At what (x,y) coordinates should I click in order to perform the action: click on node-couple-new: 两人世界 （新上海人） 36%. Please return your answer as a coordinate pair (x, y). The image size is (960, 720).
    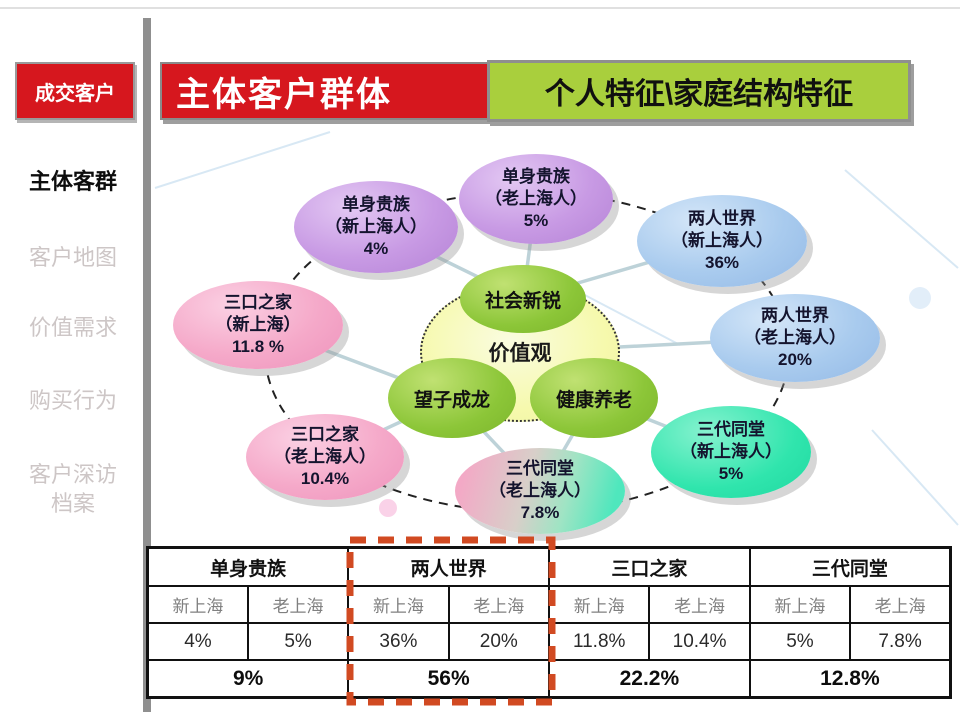
    Looking at the image, I should click on (722, 241).